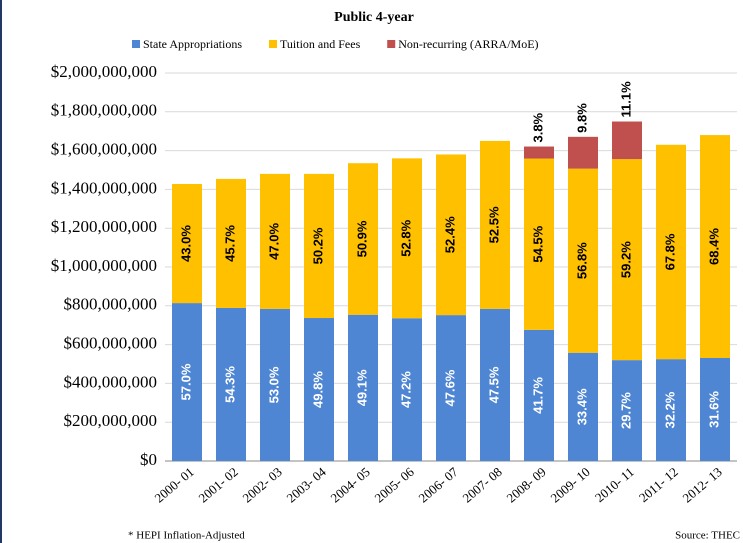 The height and width of the screenshot is (543, 743). I want to click on segment-label: 53.0%, so click(273, 384).